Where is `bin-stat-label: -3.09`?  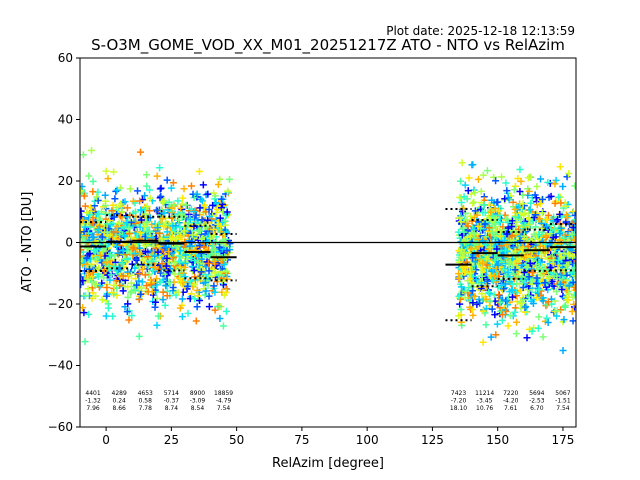 bin-stat-label: -3.09 is located at coordinates (198, 401).